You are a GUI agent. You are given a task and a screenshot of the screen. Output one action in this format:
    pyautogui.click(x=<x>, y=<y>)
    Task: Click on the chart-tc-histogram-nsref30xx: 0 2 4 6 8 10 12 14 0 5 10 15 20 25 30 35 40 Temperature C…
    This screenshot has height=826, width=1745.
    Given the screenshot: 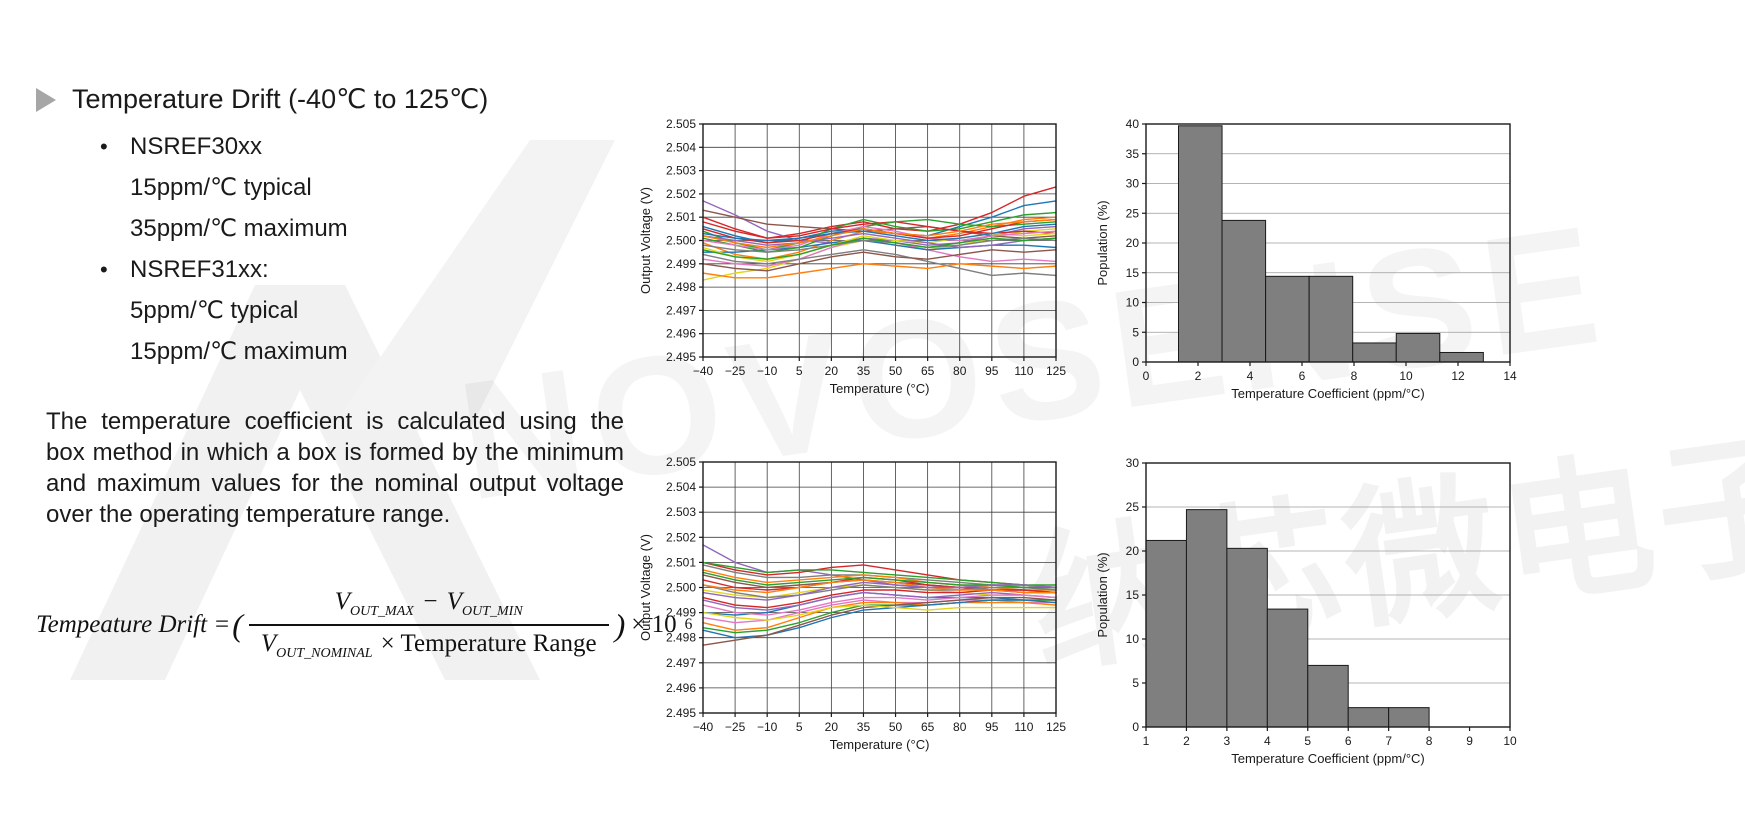 What is the action you would take?
    pyautogui.click(x=1315, y=266)
    